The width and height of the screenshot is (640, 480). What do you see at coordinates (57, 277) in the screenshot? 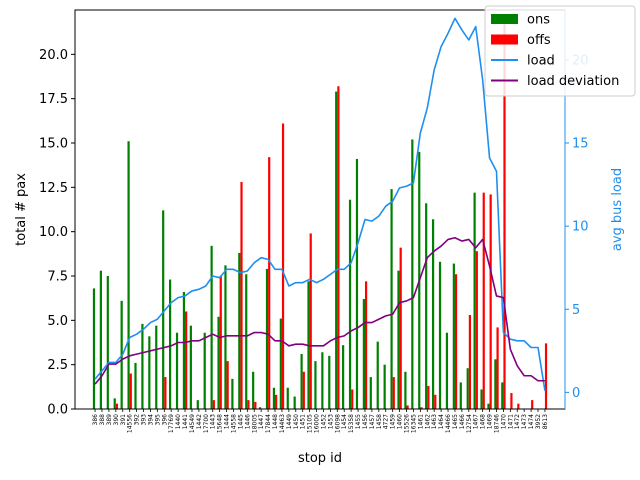
I see `y-left-tick-label: 7.5` at bounding box center [57, 277].